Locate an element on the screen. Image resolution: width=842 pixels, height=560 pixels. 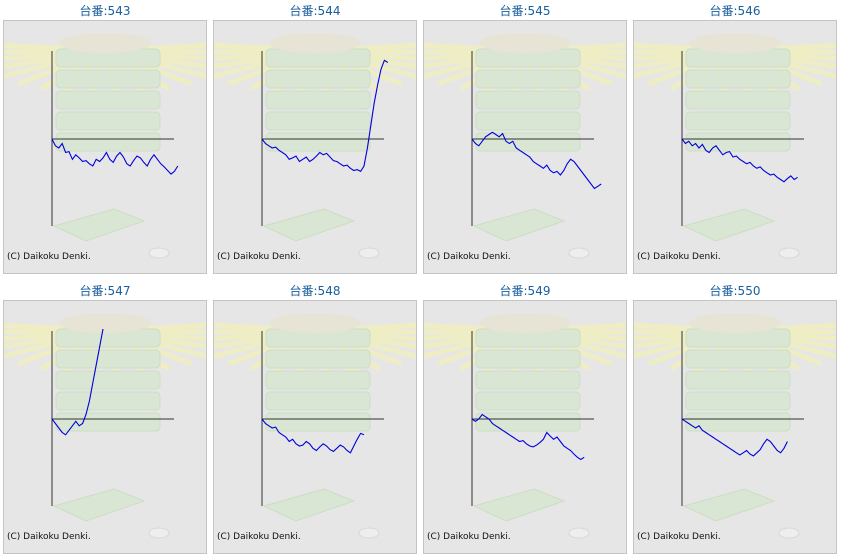
chart-cell: 台番:545 (C) Daikoku Denki. is located at coordinates (525, 140).